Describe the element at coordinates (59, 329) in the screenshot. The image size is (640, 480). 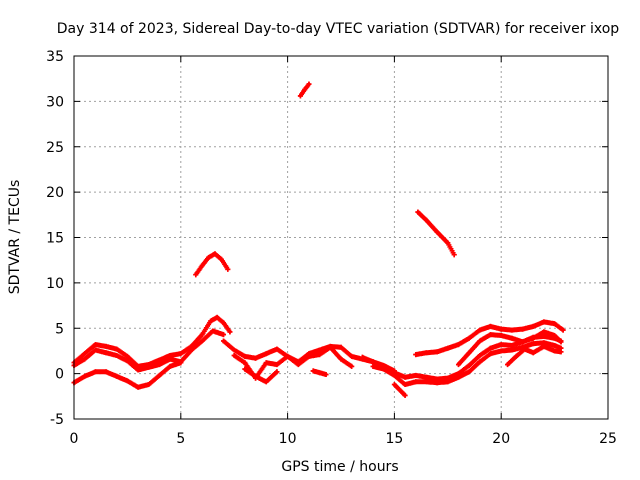
I see `y-tick-label: 5` at that location.